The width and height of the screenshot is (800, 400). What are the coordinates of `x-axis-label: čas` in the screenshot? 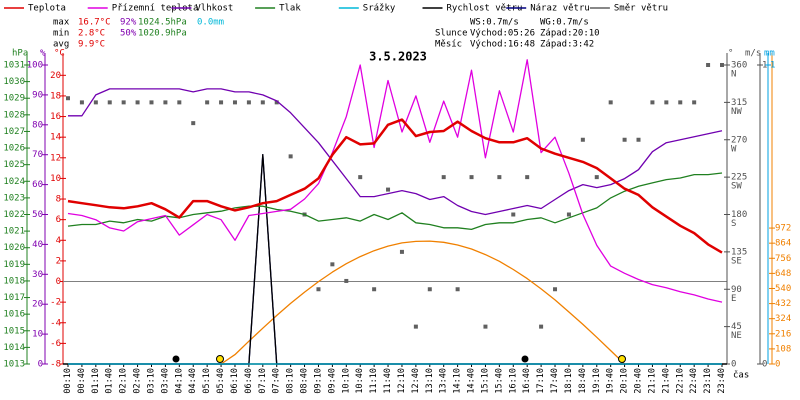 It's located at (741, 375).